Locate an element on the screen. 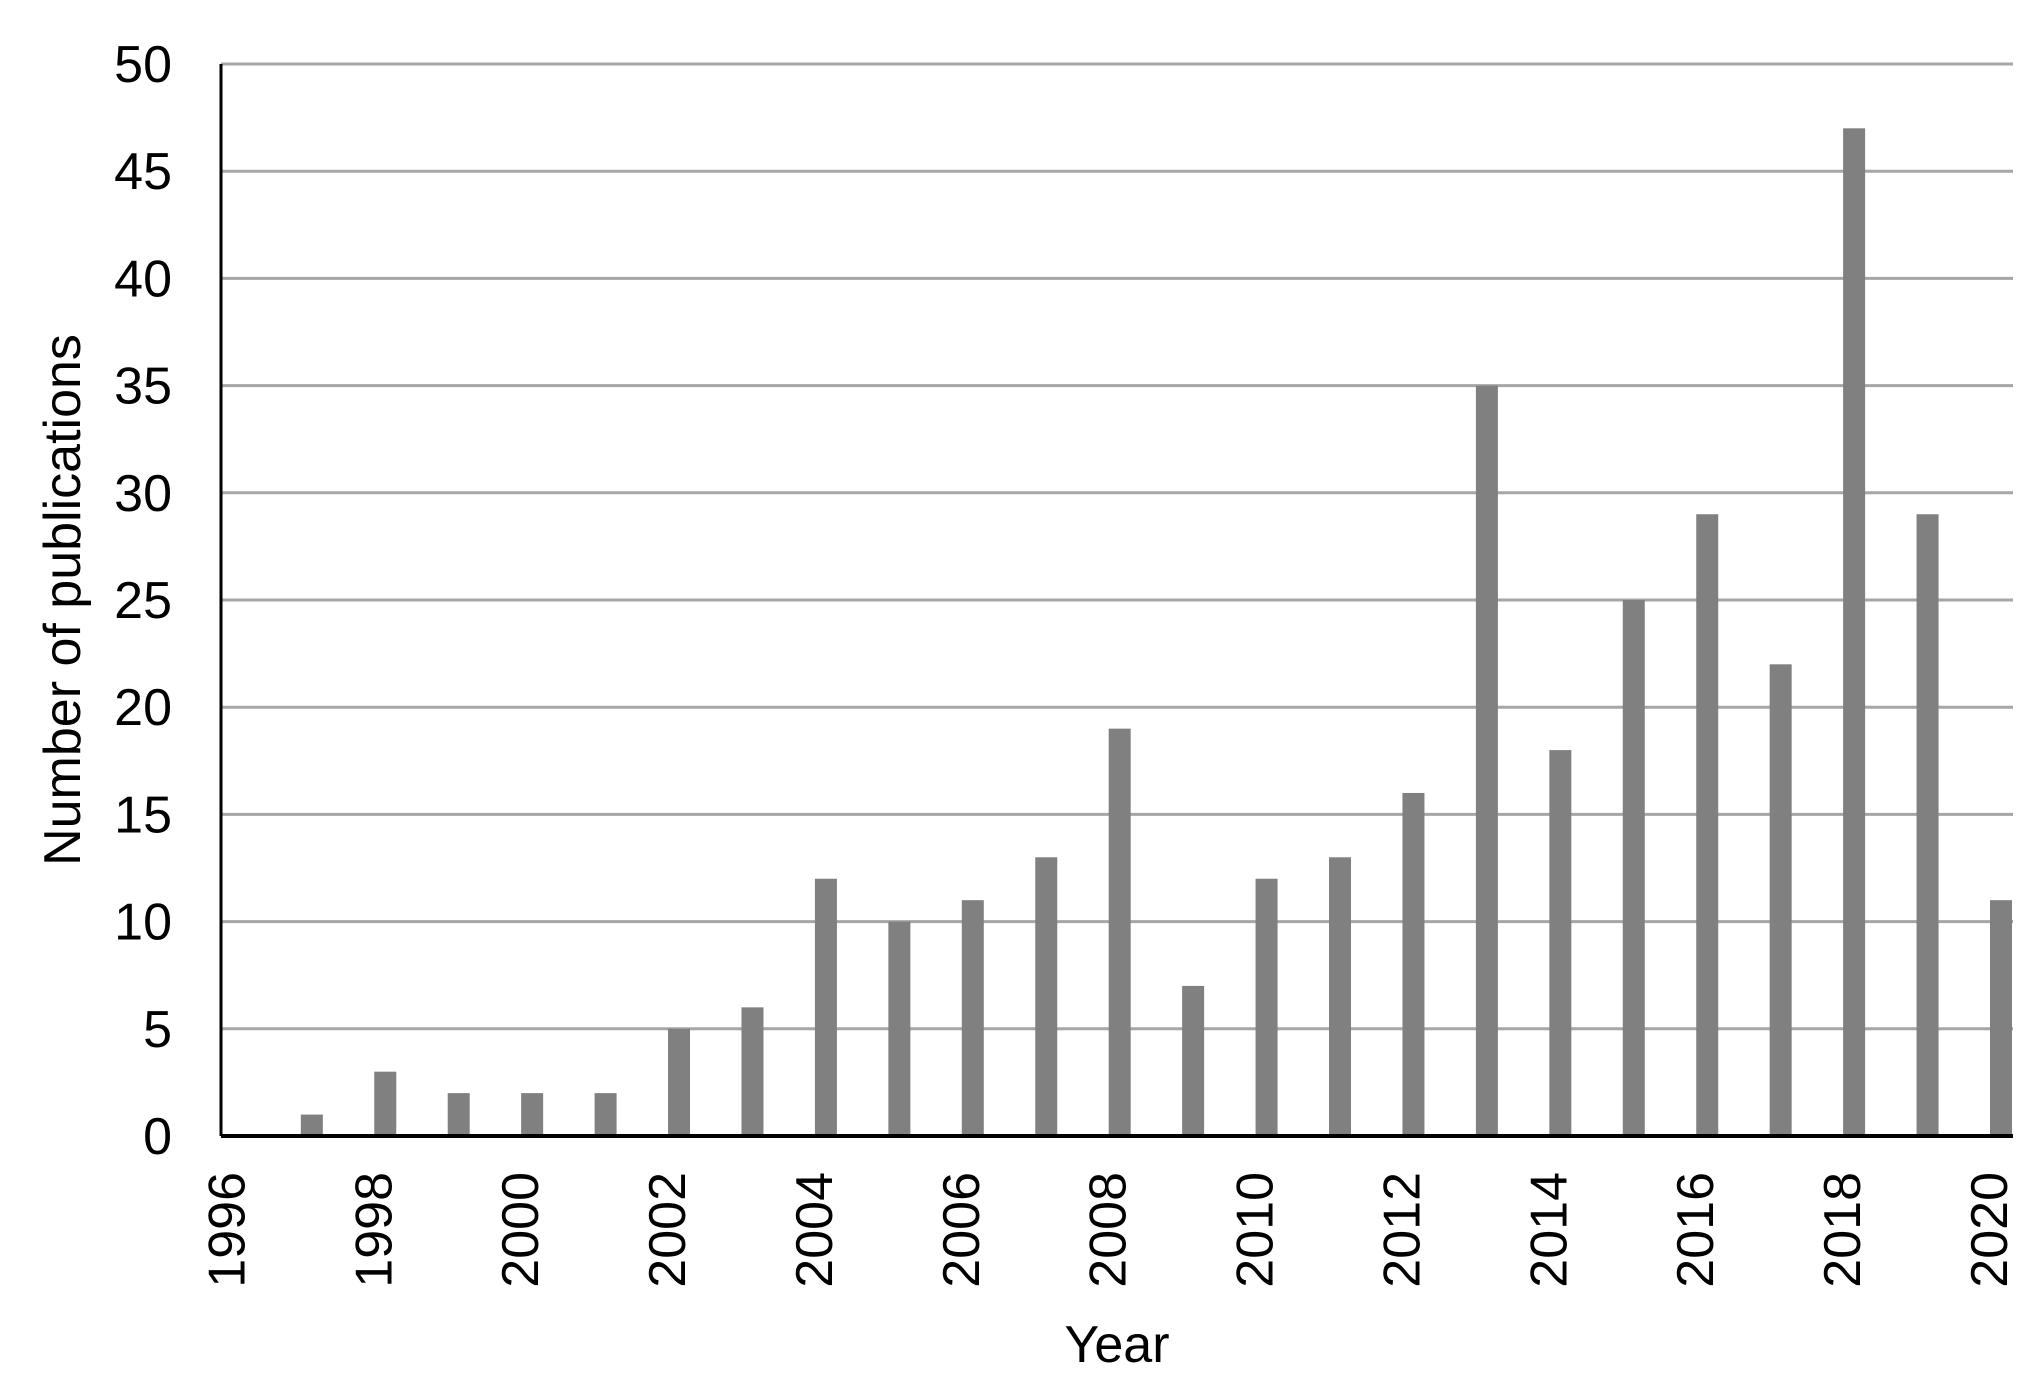 The height and width of the screenshot is (1376, 2039). y-tick-label-35: 35 is located at coordinates (143, 387).